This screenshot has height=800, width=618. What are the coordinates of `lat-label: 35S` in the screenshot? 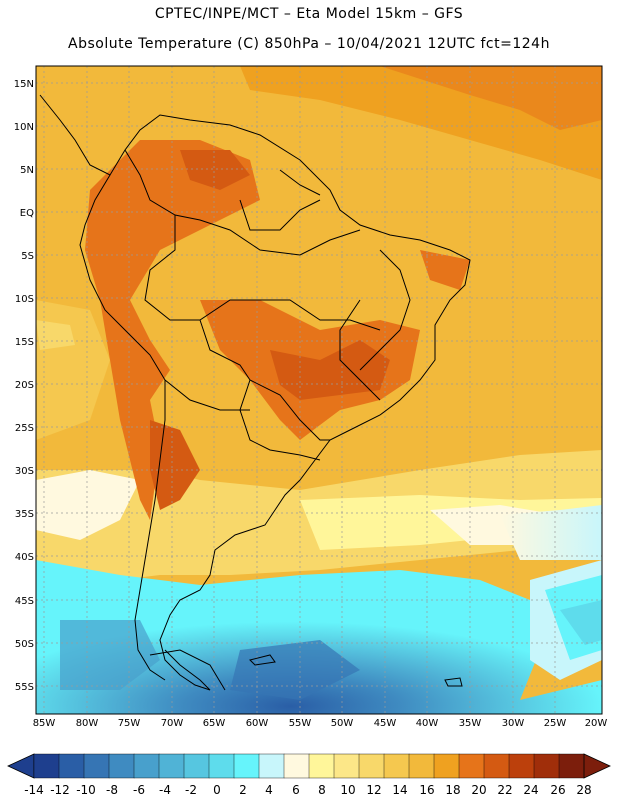 It's located at (24, 514).